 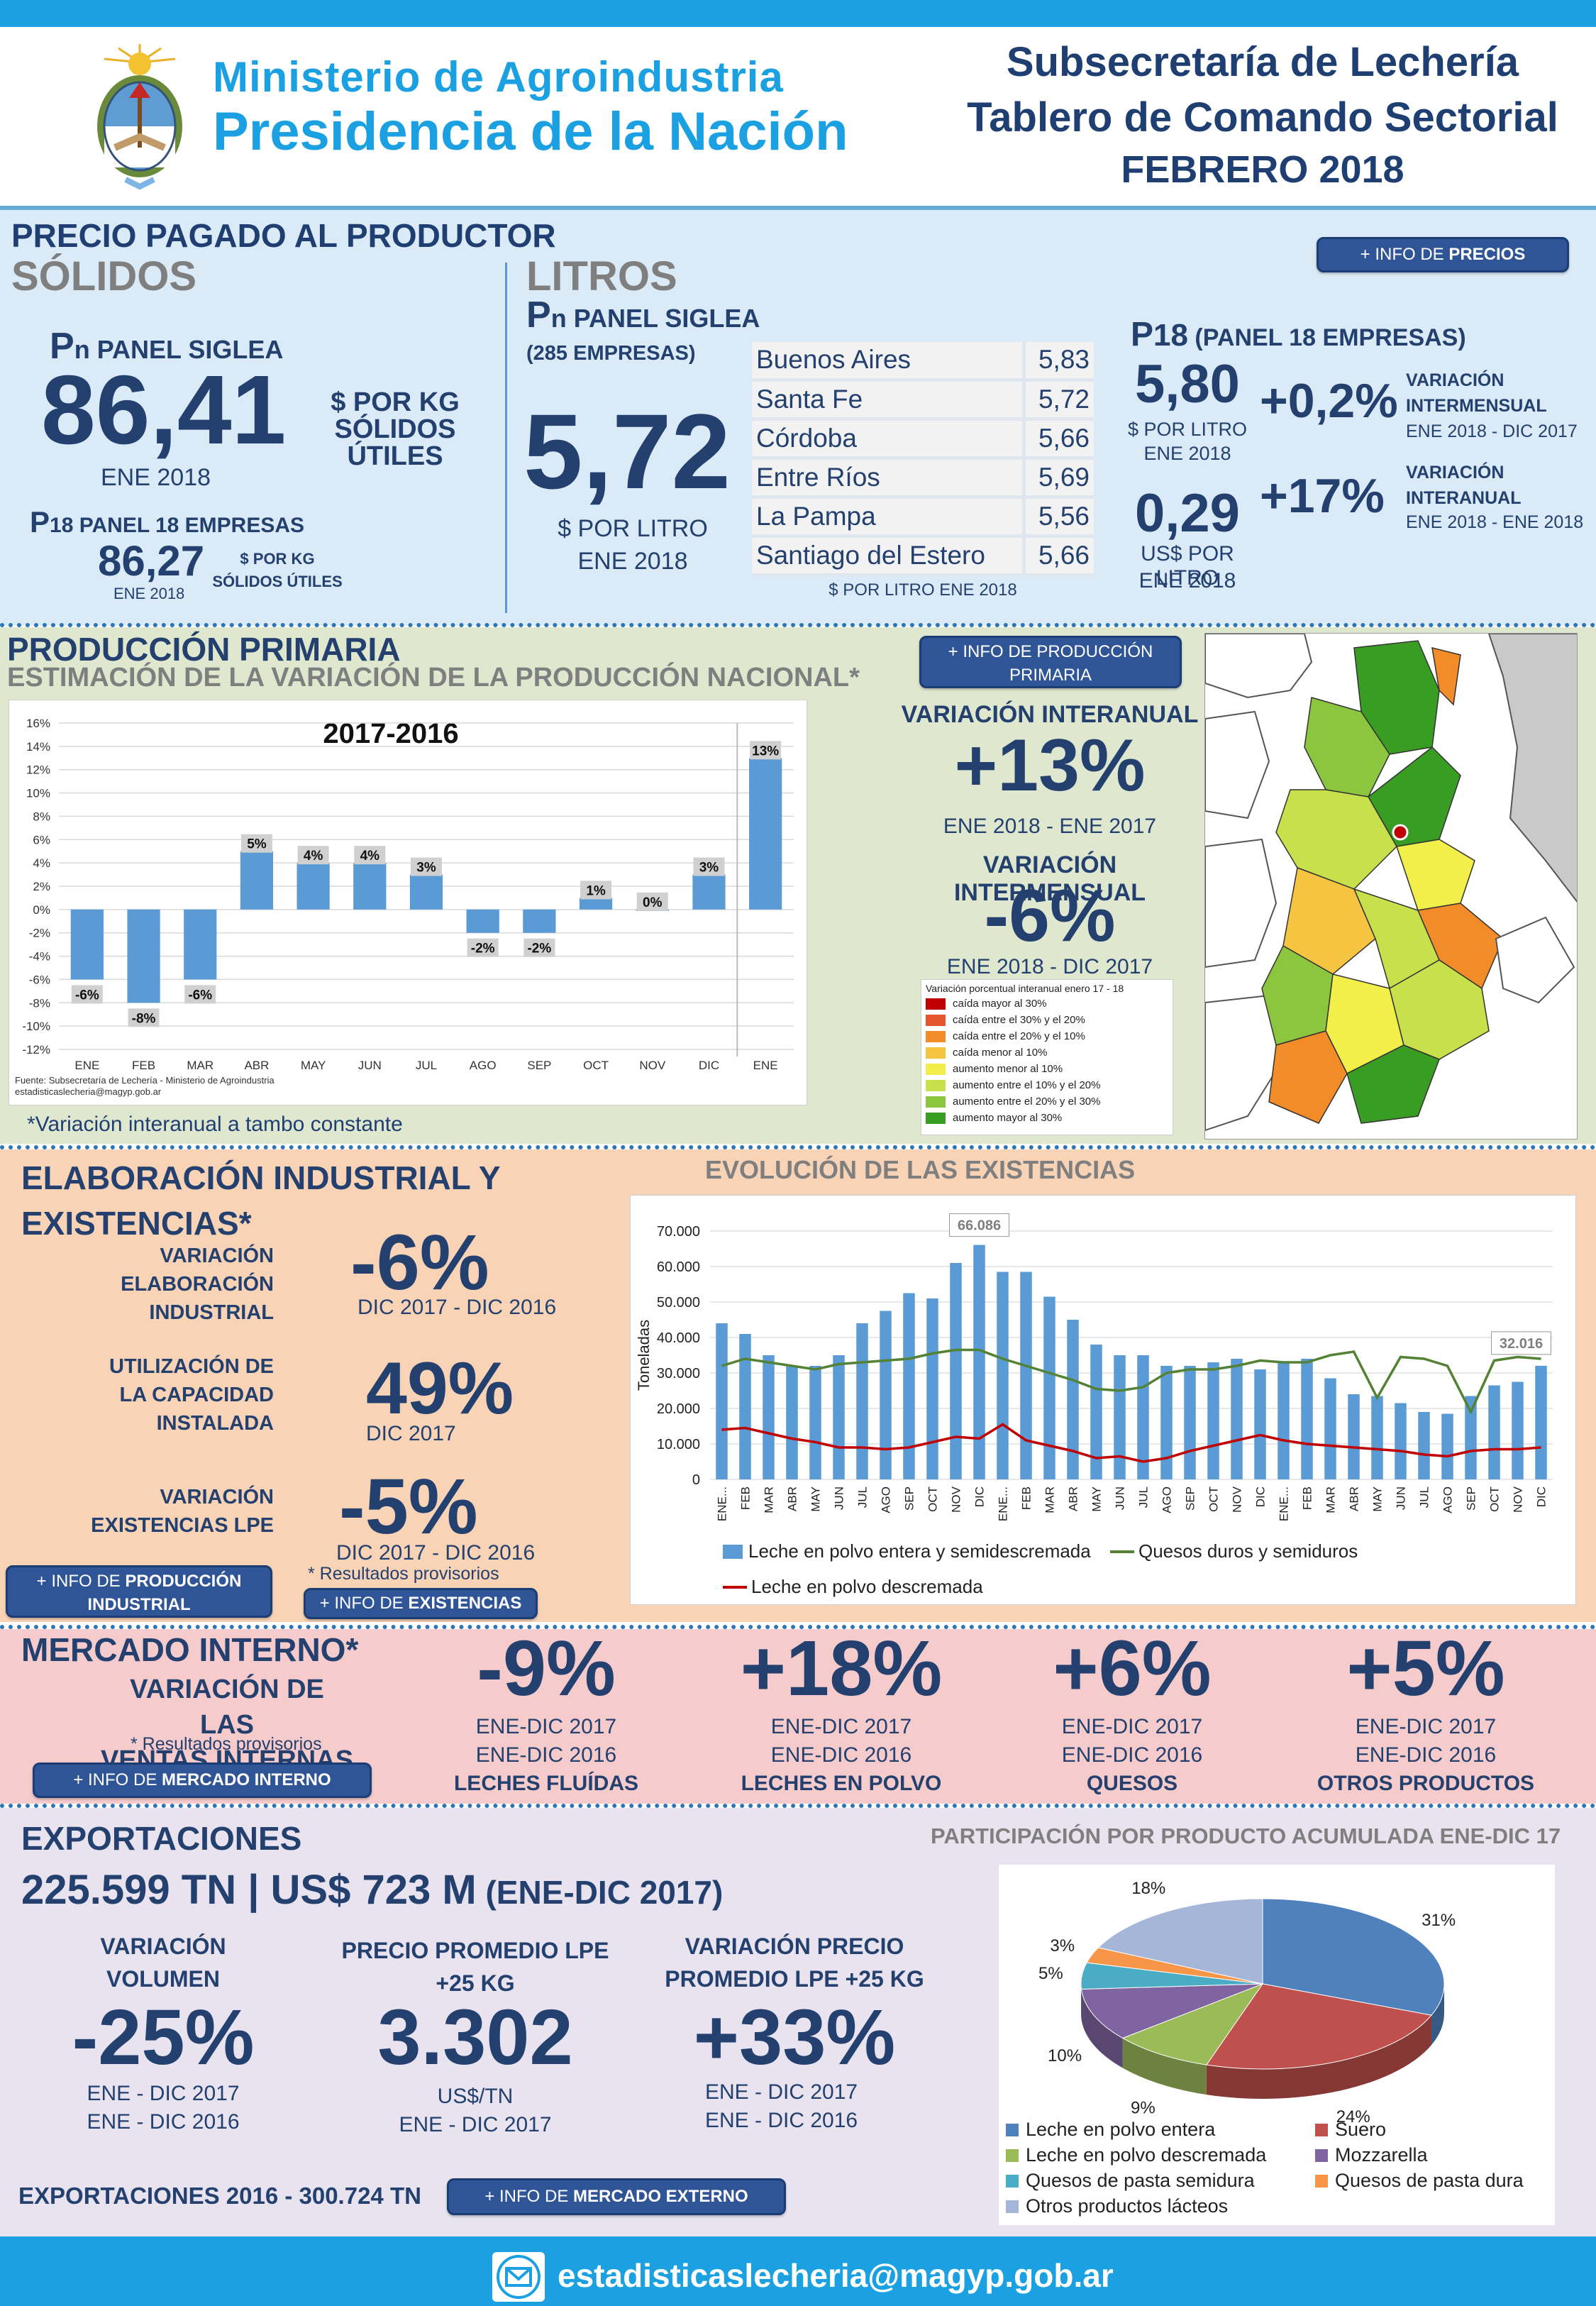 I want to click on elaboracion-label: VARIACIÓN ELABORACIÓN INDUSTRIAL, so click(x=190, y=1284).